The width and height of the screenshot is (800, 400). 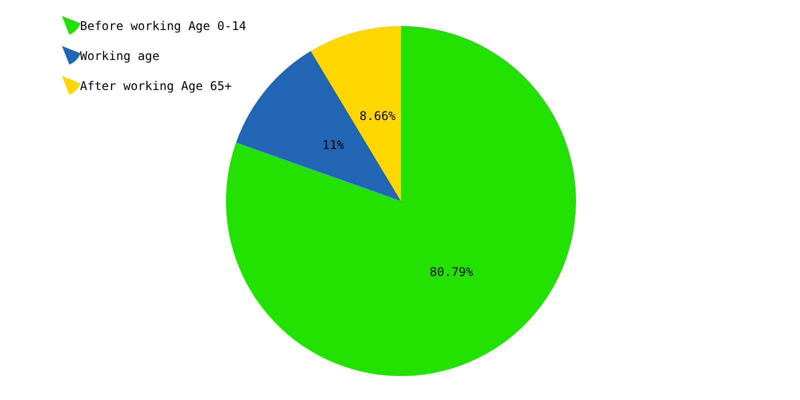 I want to click on legend-label: Before working Age 0-14, so click(x=163, y=26).